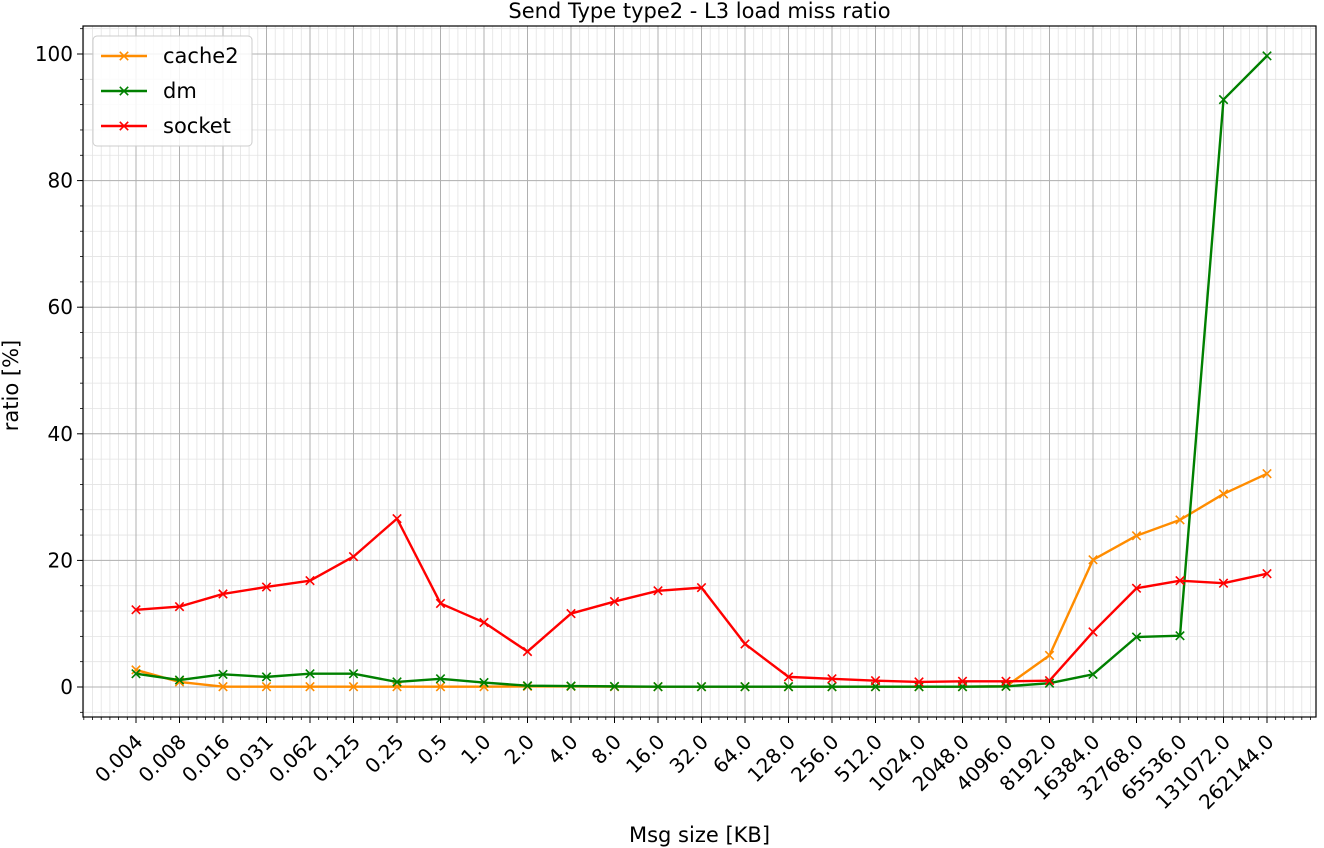 This screenshot has width=1324, height=848. Describe the element at coordinates (197, 126) in the screenshot. I see `legend-label: socket` at that location.